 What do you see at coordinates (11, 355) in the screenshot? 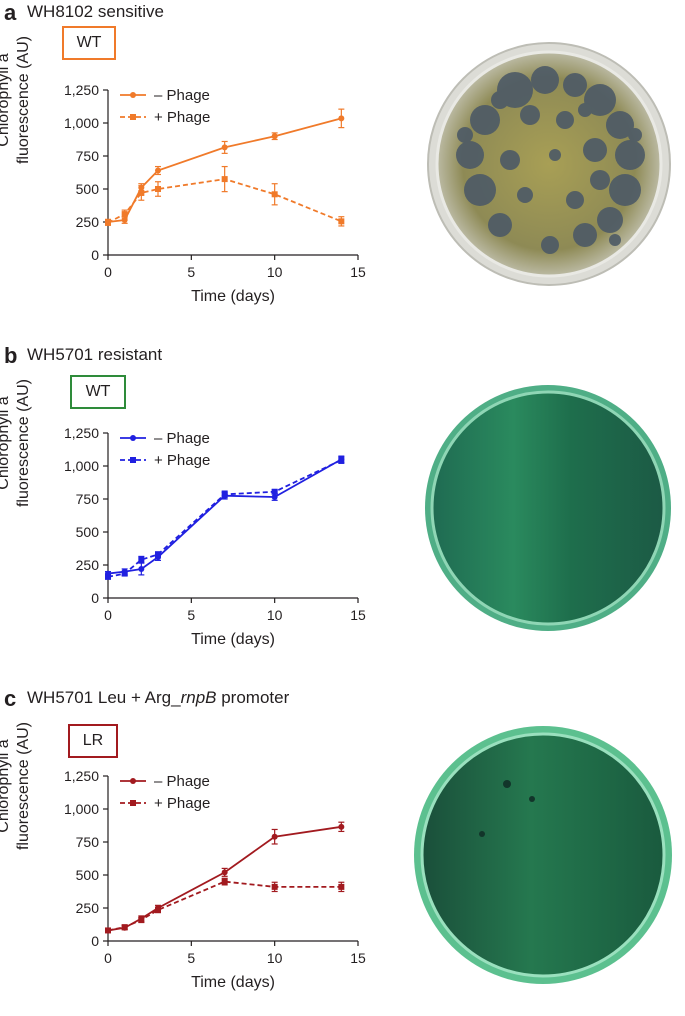
I see `panel-letter: b` at bounding box center [11, 355].